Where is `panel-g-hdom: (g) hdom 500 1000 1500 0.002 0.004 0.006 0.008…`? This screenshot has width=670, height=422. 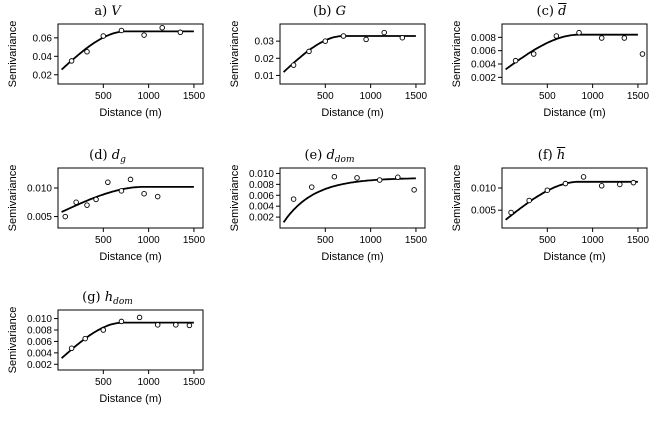
panel-g-hdom: (g) hdom 500 1000 1500 0.002 0.004 0.006 0.008… is located at coordinates (107, 356).